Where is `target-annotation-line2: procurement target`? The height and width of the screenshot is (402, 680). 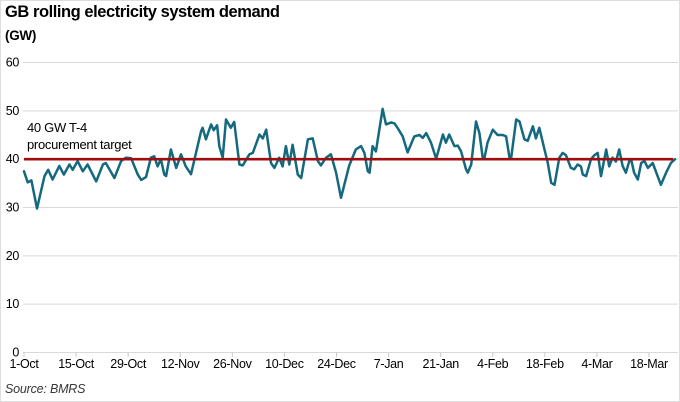 target-annotation-line2: procurement target is located at coordinates (79, 144).